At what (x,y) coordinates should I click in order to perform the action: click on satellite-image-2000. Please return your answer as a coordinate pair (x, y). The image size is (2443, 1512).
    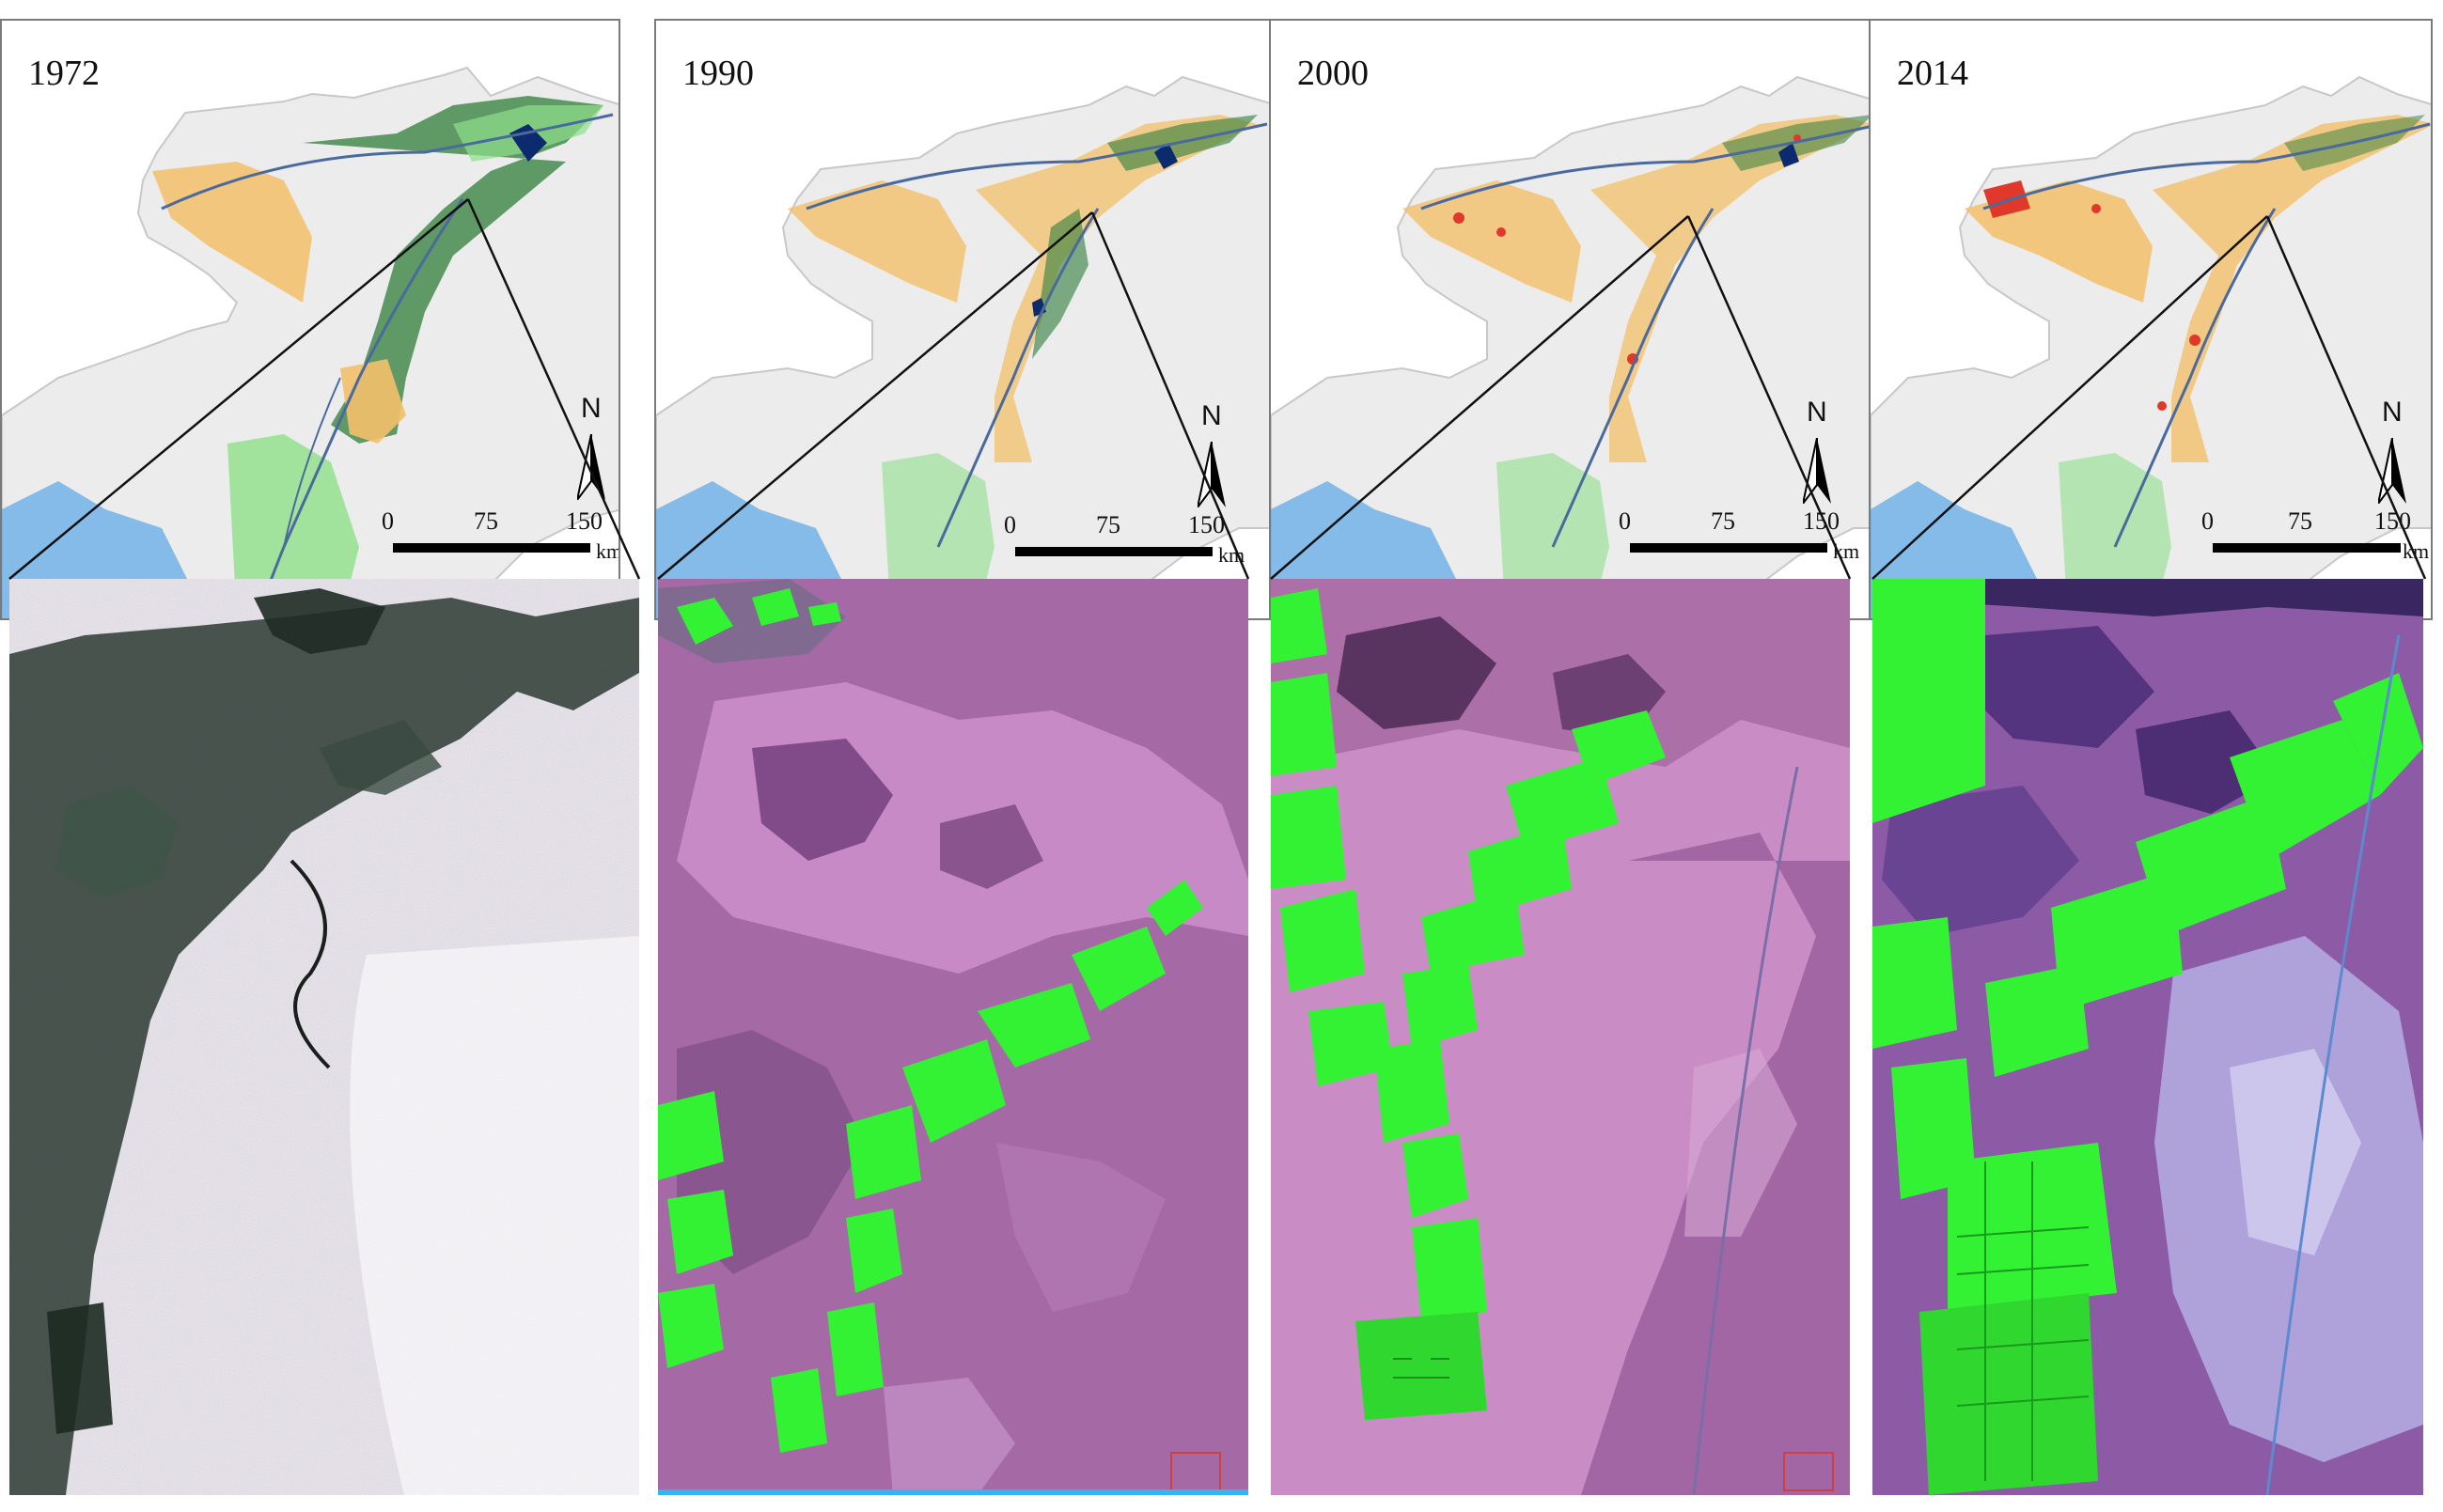
    Looking at the image, I should click on (1561, 1037).